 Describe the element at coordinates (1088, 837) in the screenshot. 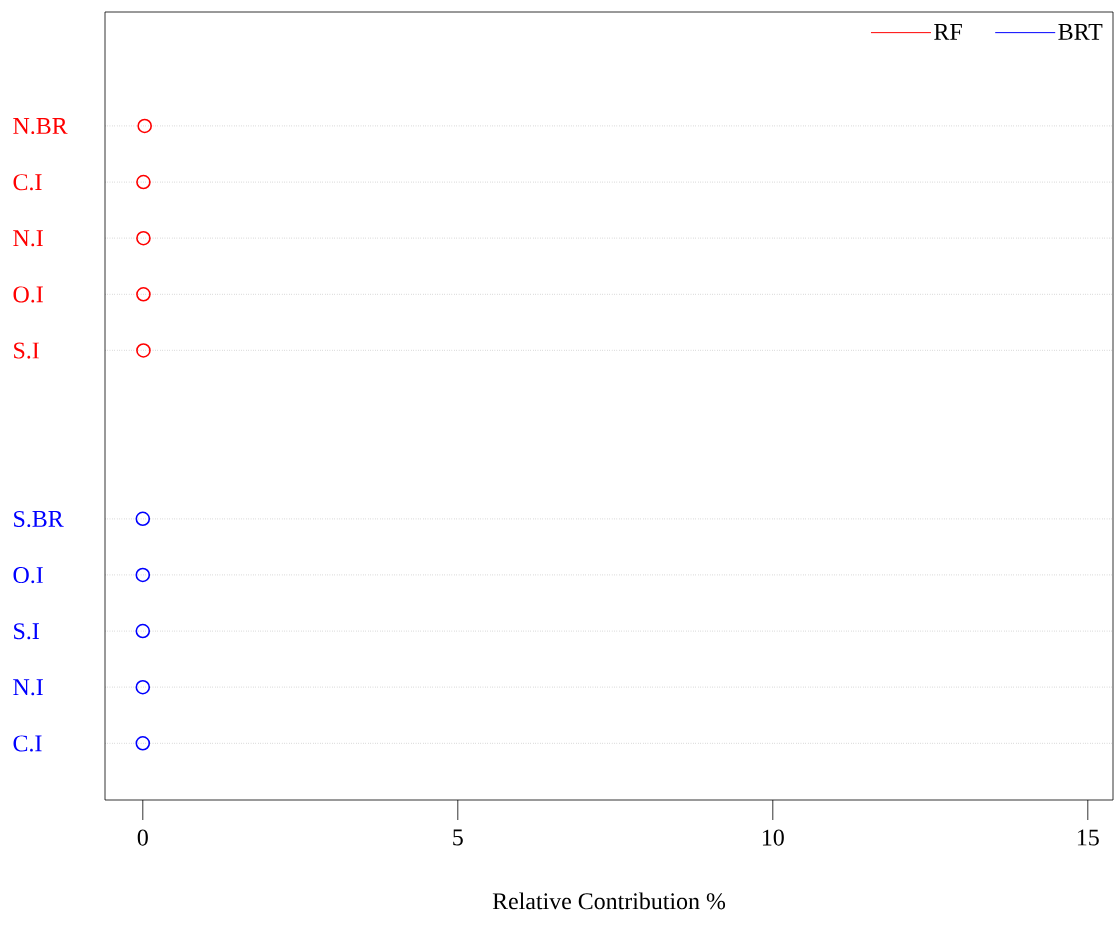

I see `x-tick-label: 15` at that location.